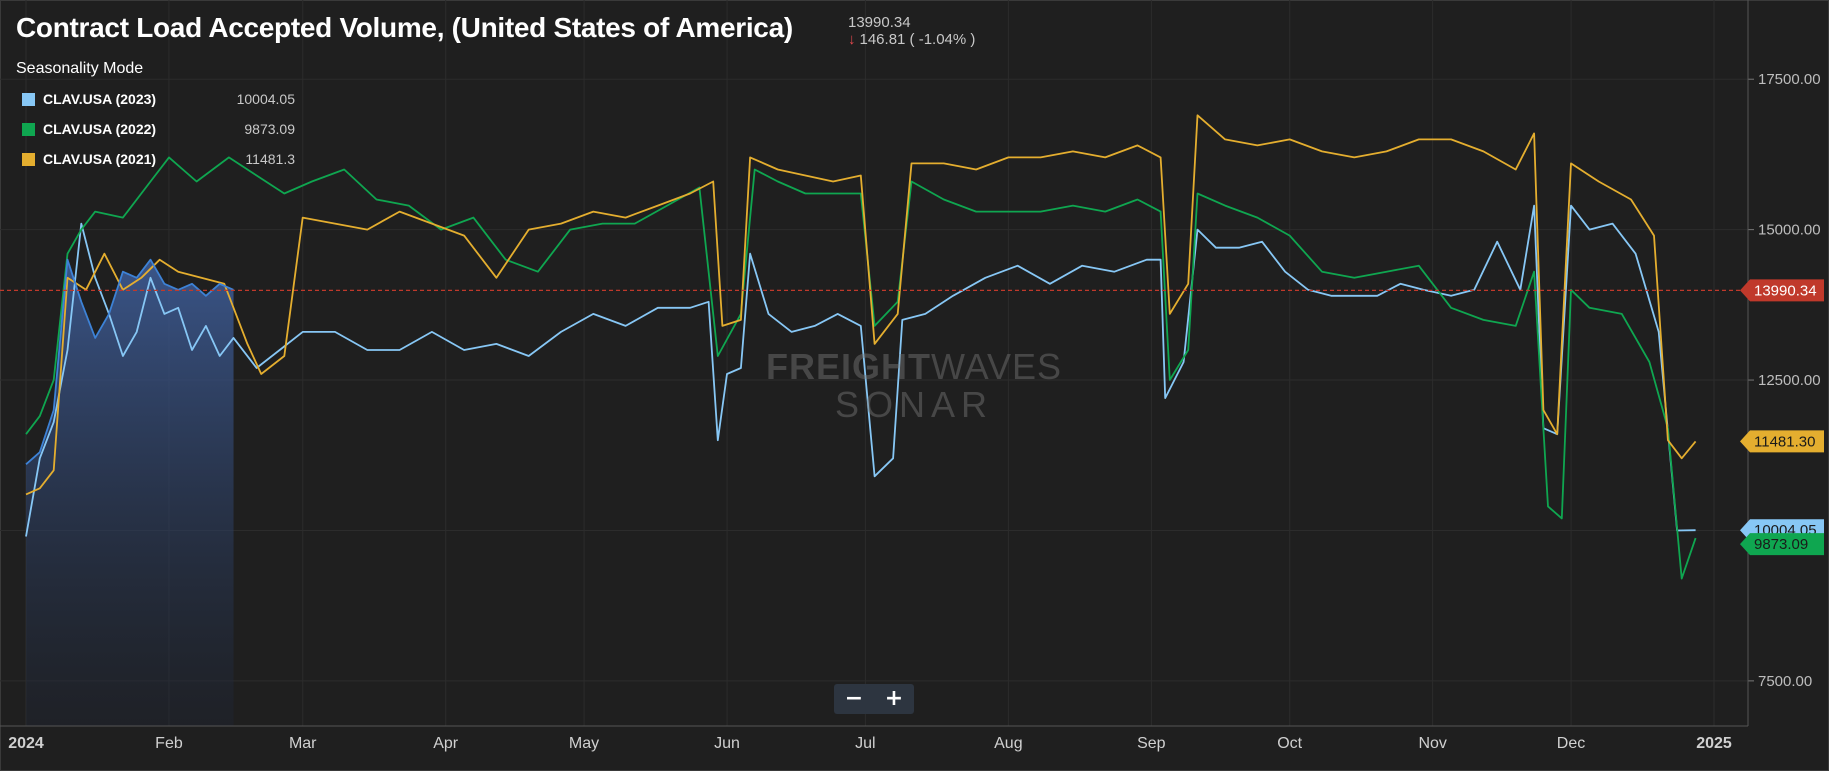 The image size is (1829, 771). Describe the element at coordinates (100, 129) in the screenshot. I see `legend-label: CLAV.USA (2022)` at that location.